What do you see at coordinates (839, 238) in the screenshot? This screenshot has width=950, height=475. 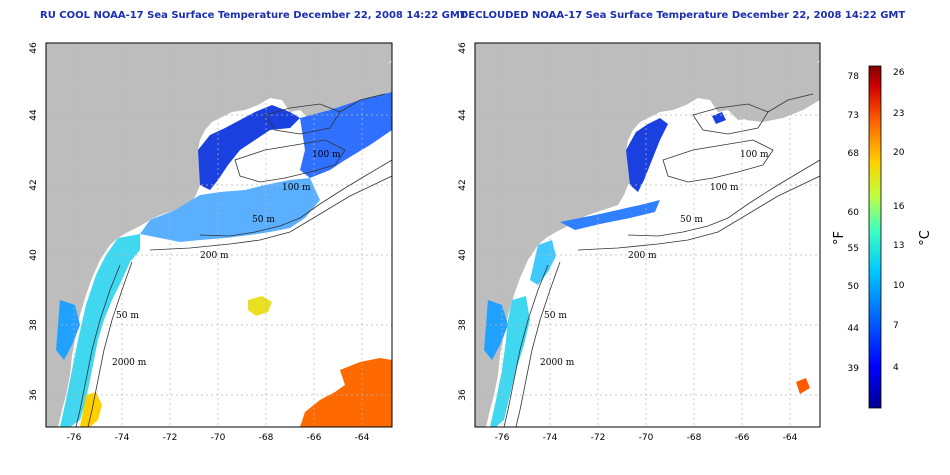 I see `fahrenheit-unit-label: °F` at bounding box center [839, 238].